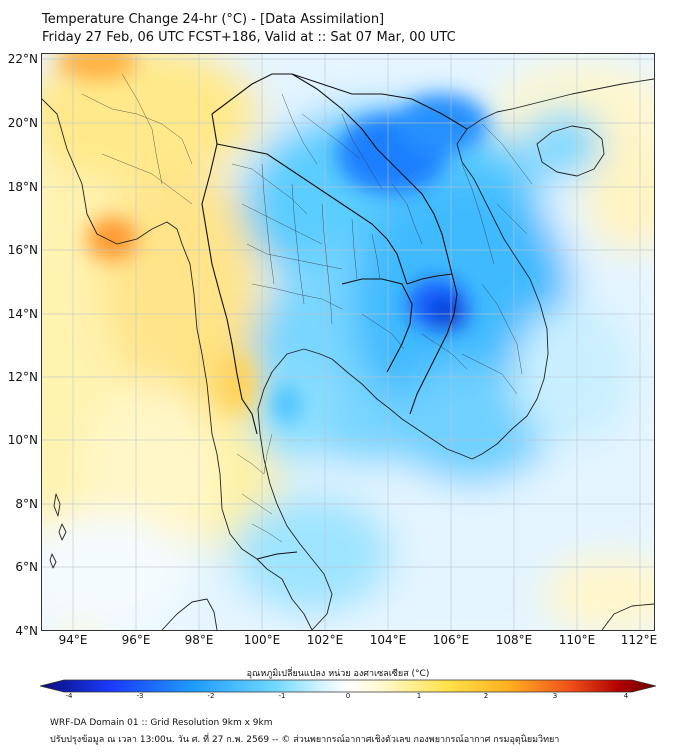 The width and height of the screenshot is (676, 756). Describe the element at coordinates (26, 631) in the screenshot. I see `lat-label-4n: 4°N` at that location.